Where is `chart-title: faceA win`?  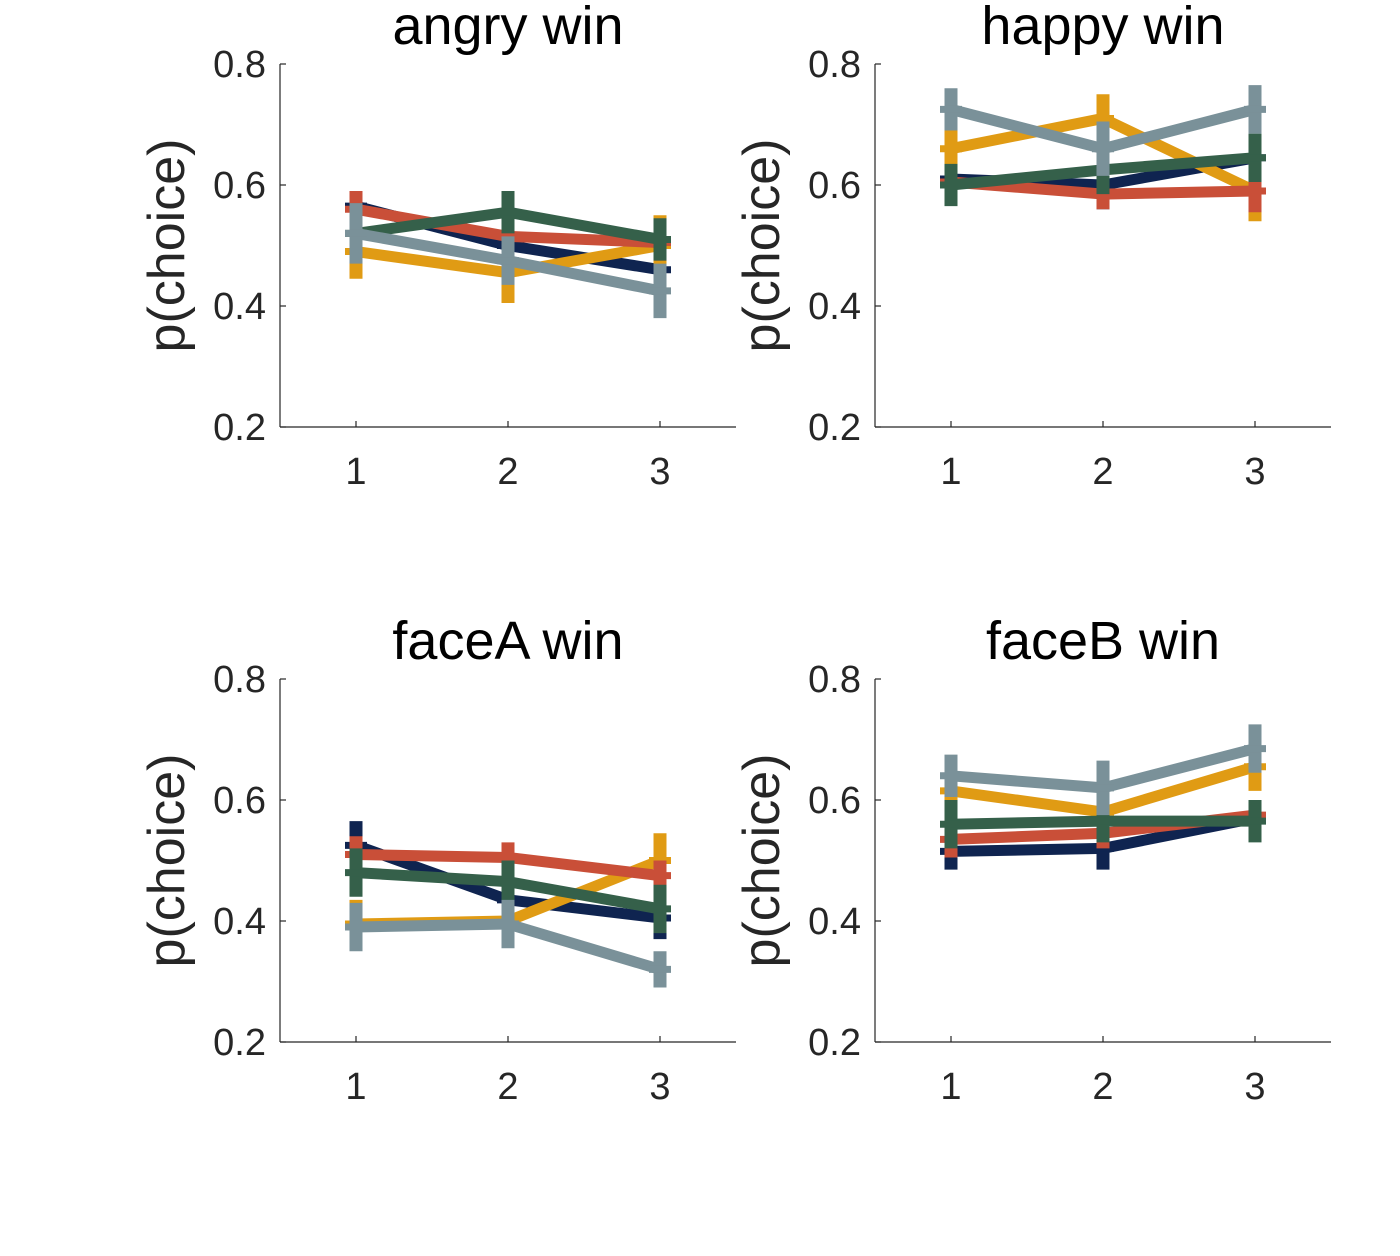 chart-title: faceA win is located at coordinates (507, 641).